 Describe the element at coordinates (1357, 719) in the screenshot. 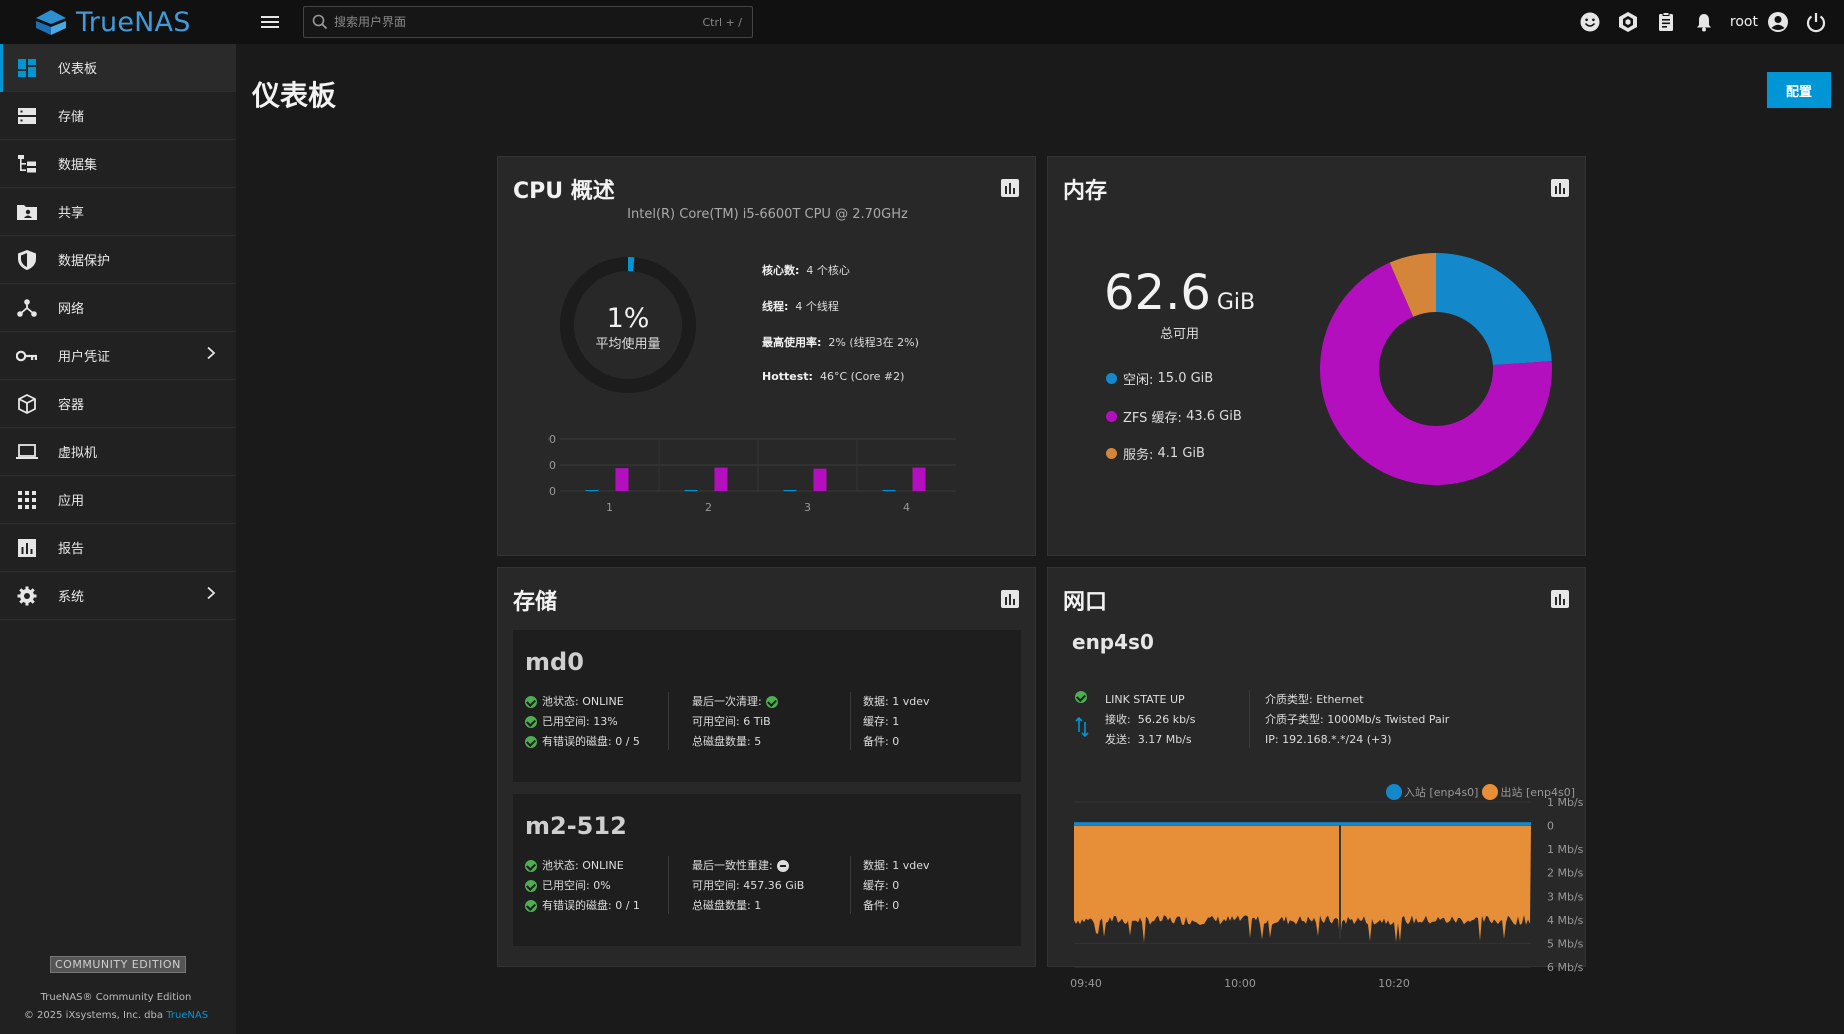

I see `media-subtype: 介质子类型: 1000Mb/s Twisted Pair` at that location.